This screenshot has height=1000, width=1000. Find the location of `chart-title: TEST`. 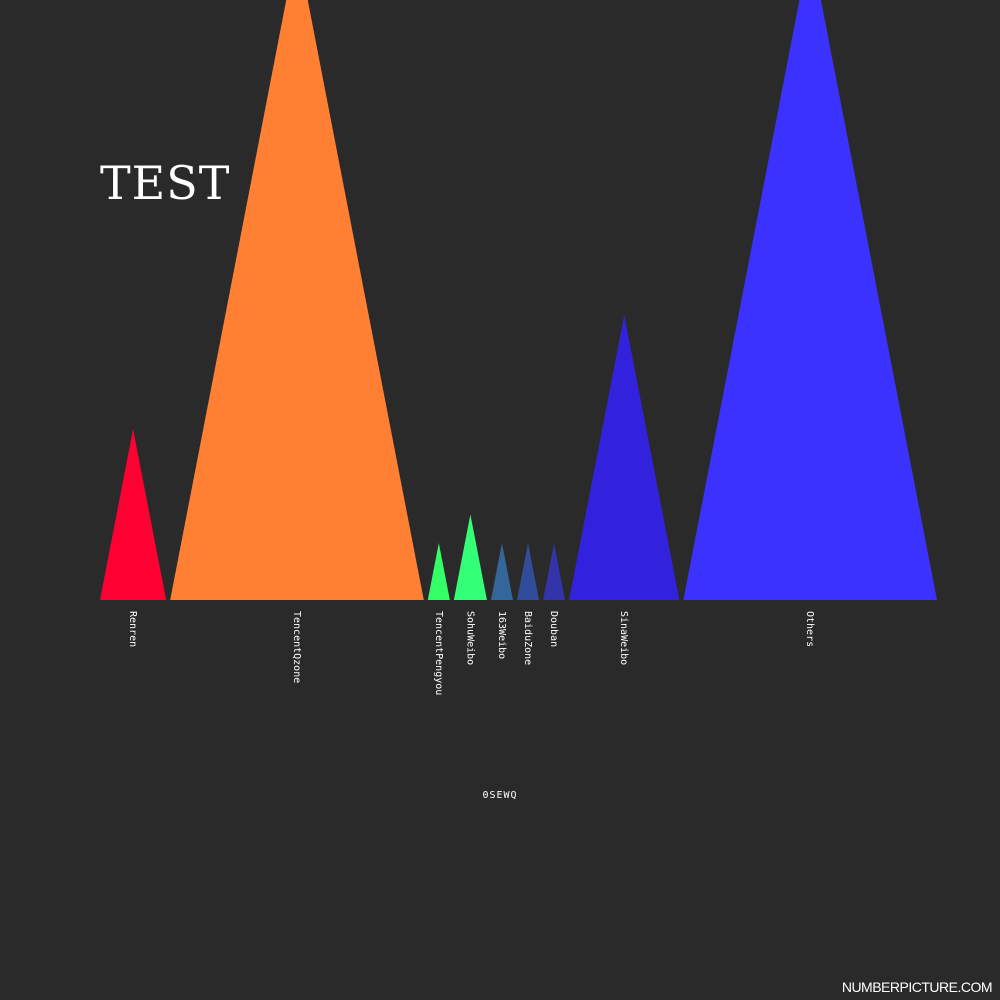

chart-title: TEST is located at coordinates (165, 183).